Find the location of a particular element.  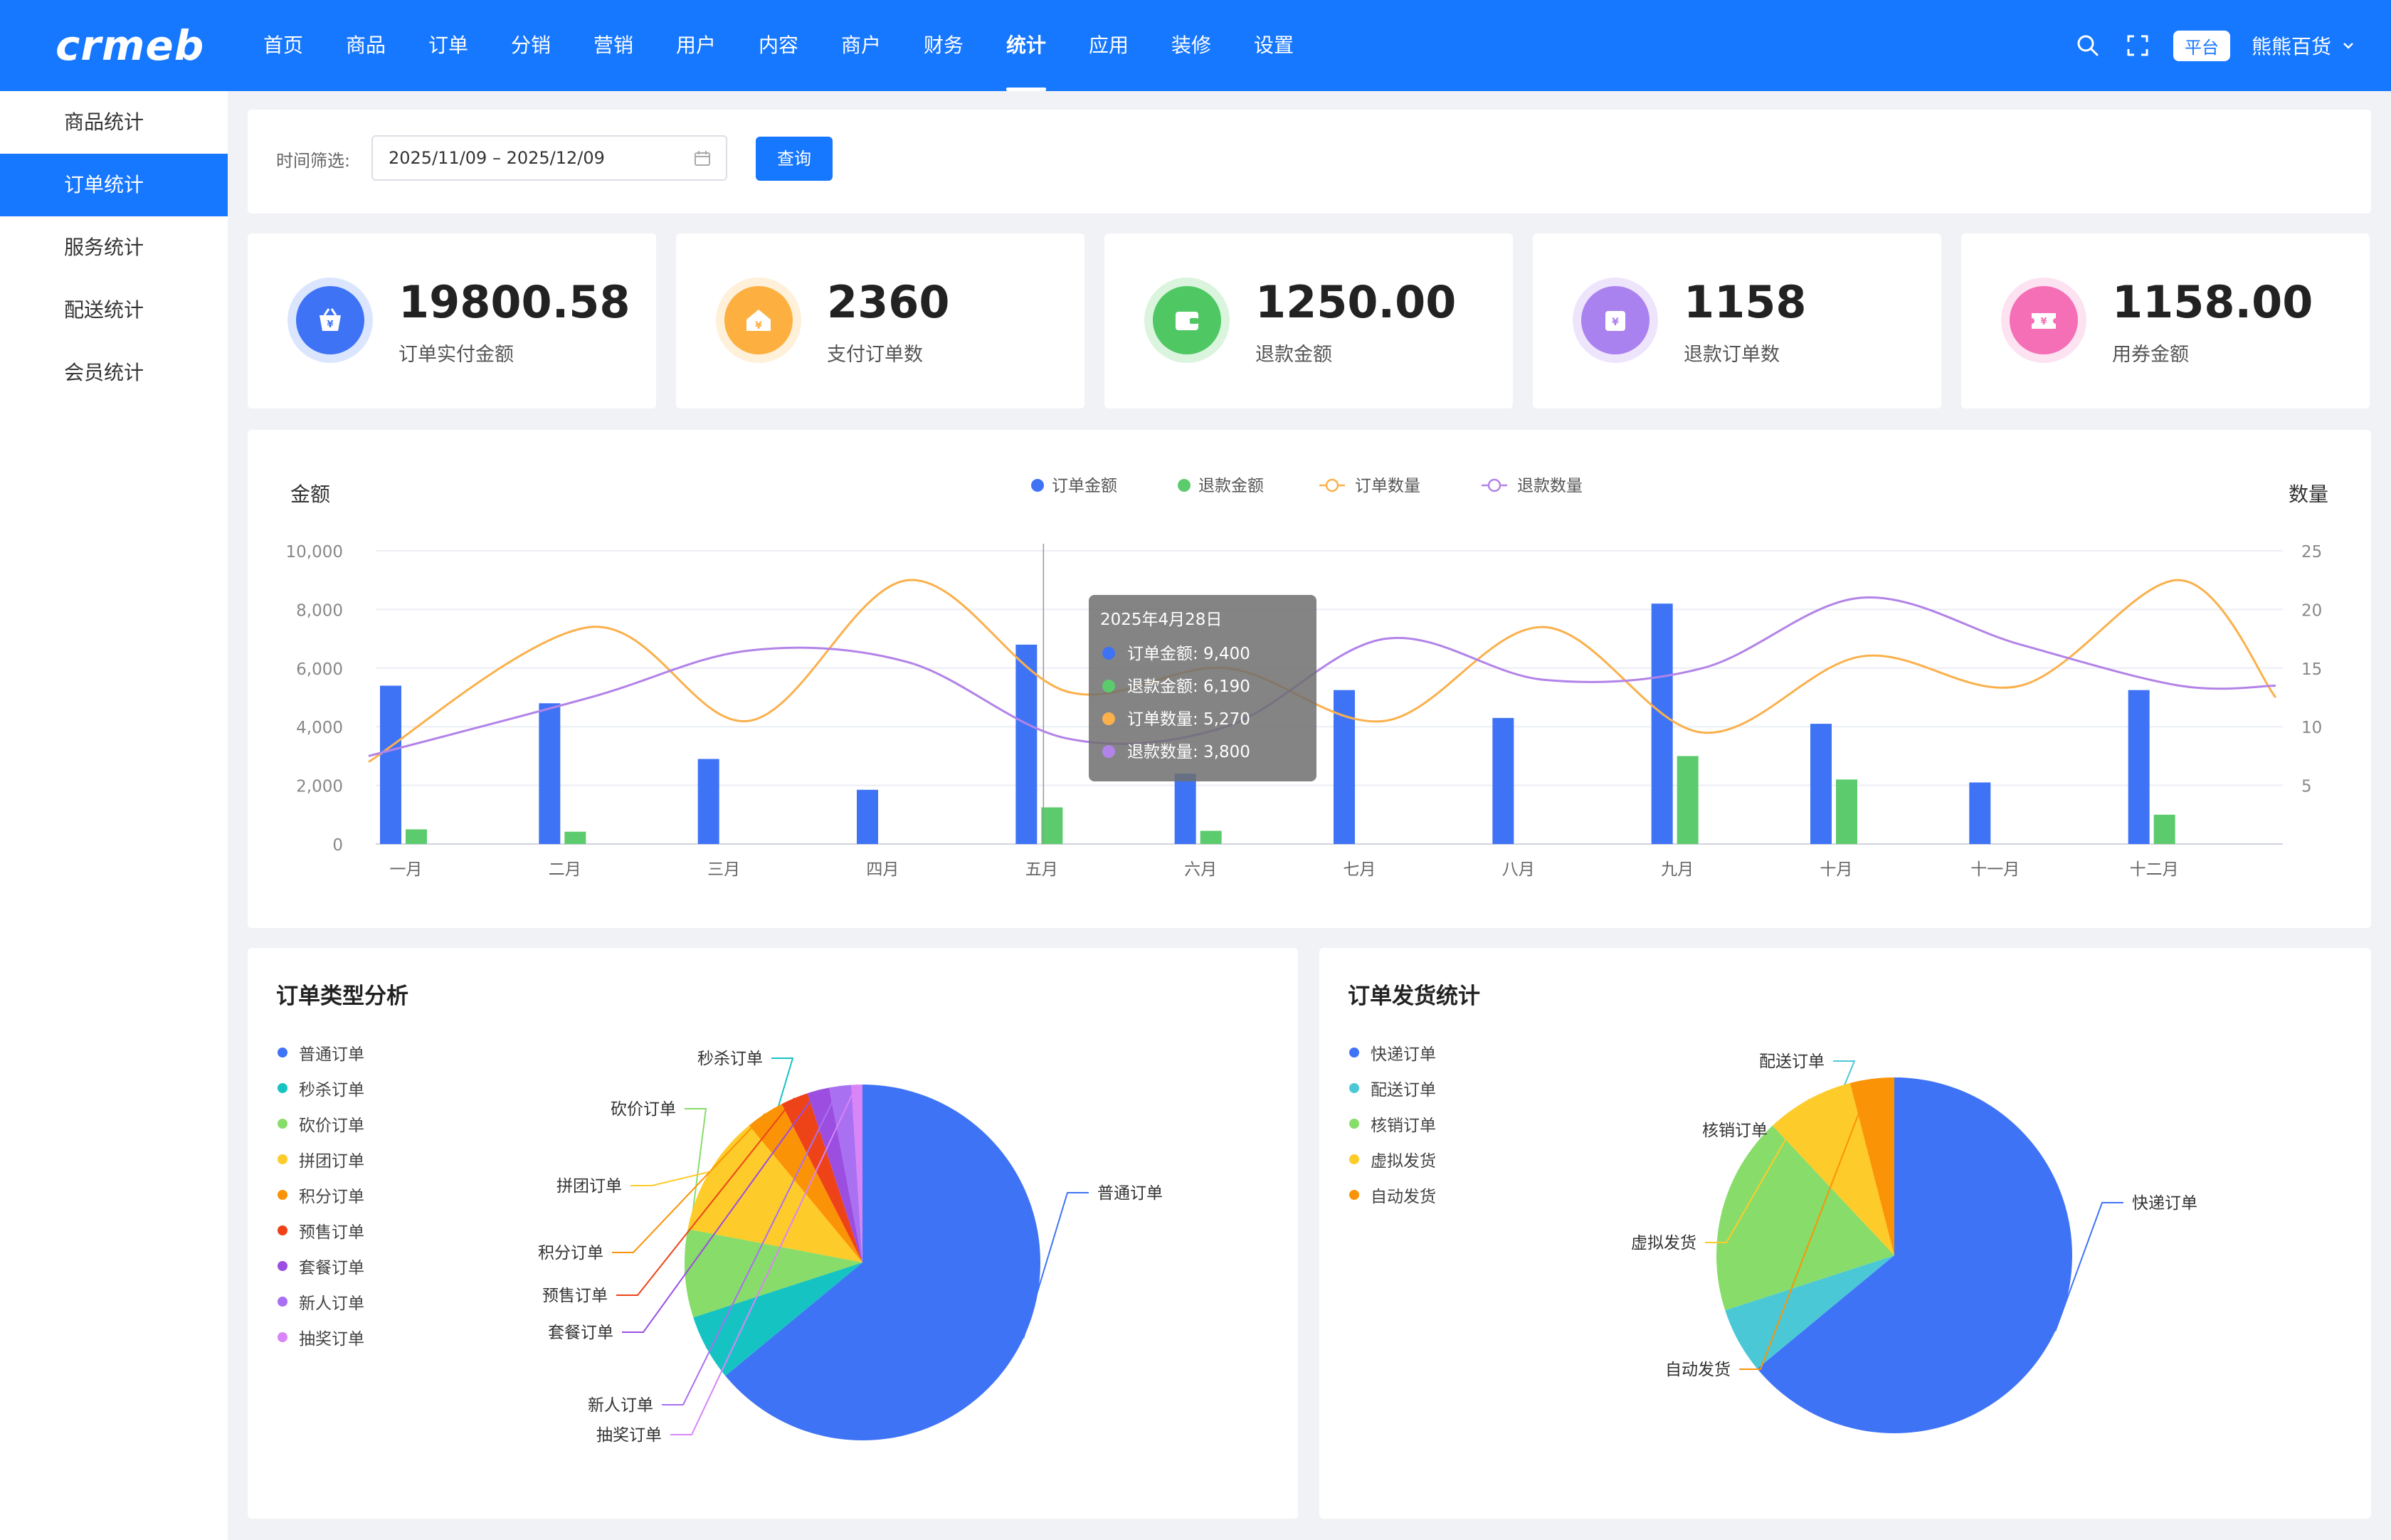

store-selector: 熊熊百货 is located at coordinates (2303, 45).